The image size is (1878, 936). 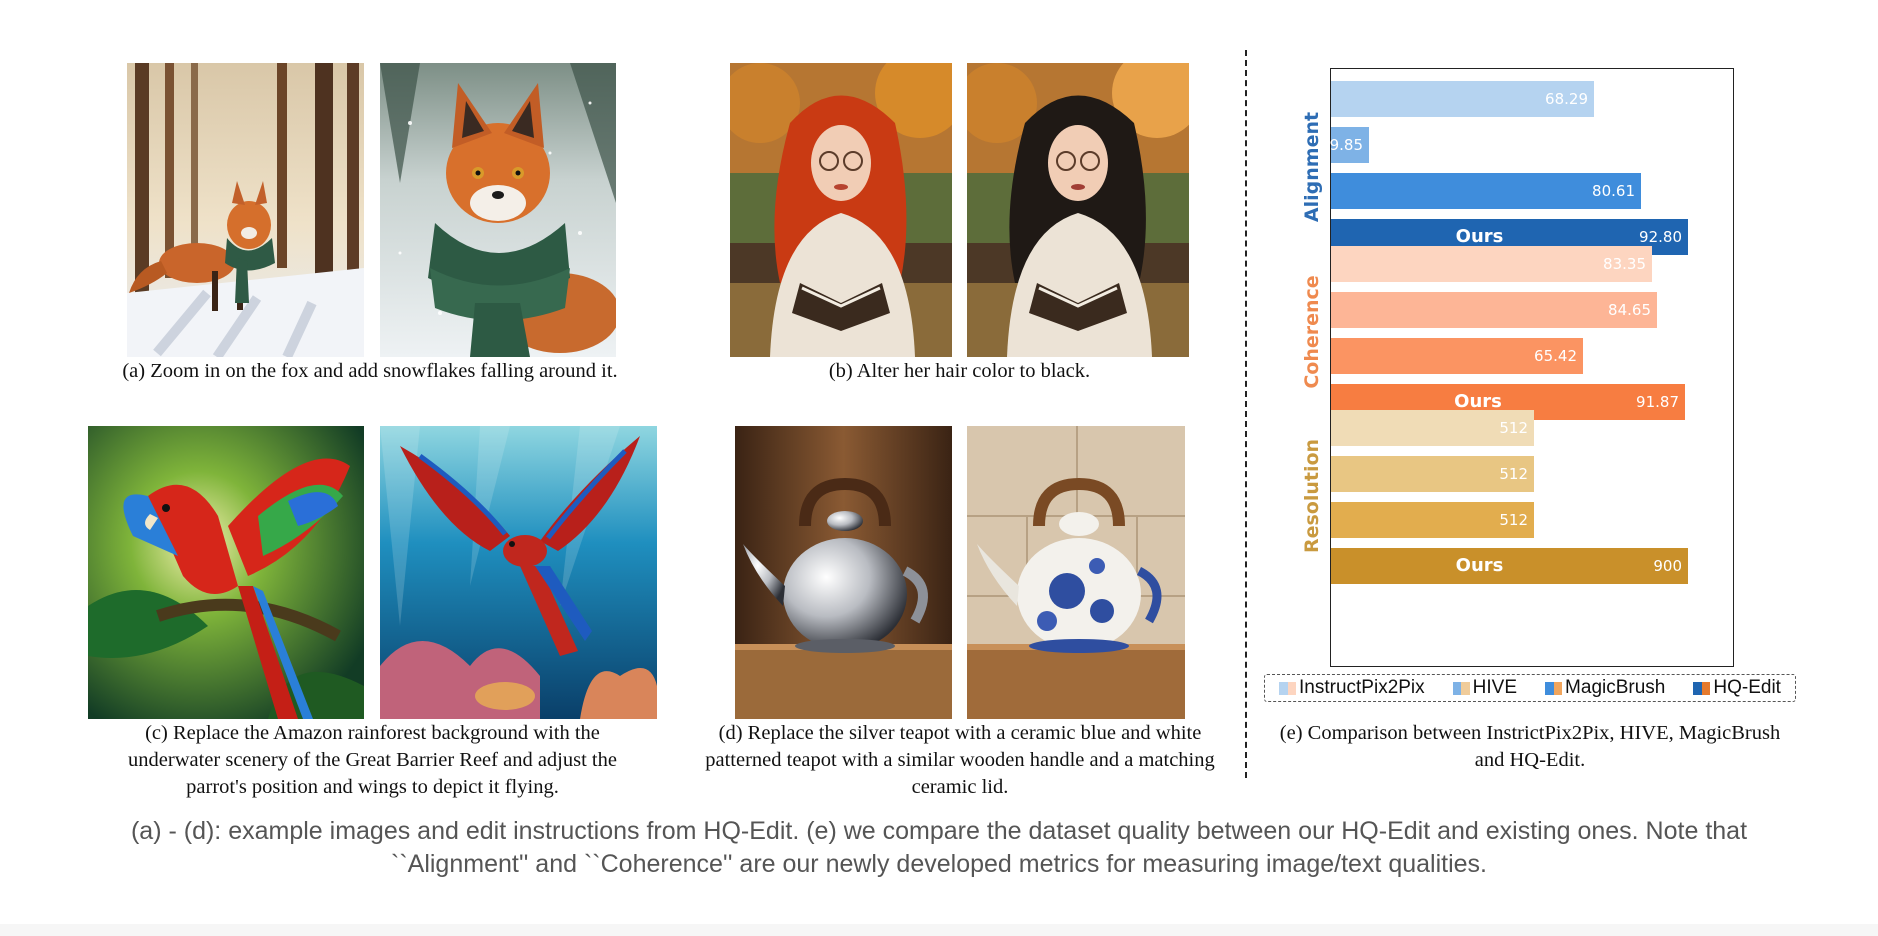 I want to click on group-label-coherence: Coherence, so click(x=1312, y=332).